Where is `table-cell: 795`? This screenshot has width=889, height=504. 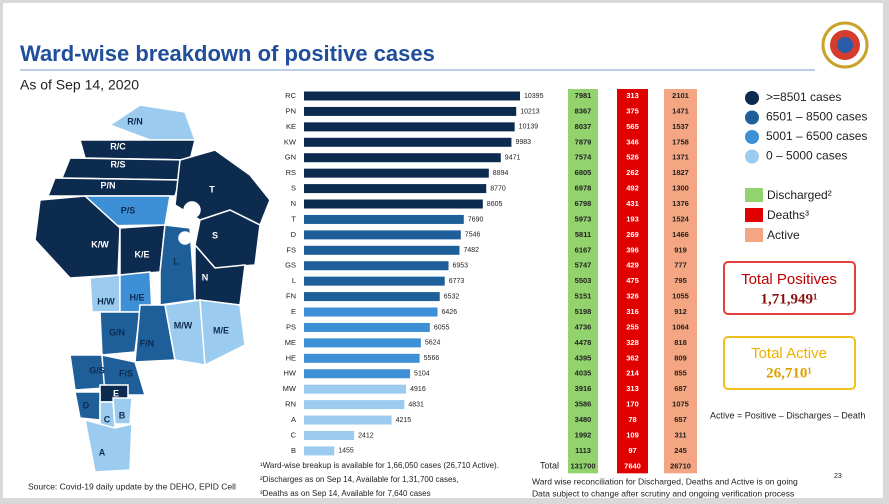 table-cell: 795 is located at coordinates (680, 280).